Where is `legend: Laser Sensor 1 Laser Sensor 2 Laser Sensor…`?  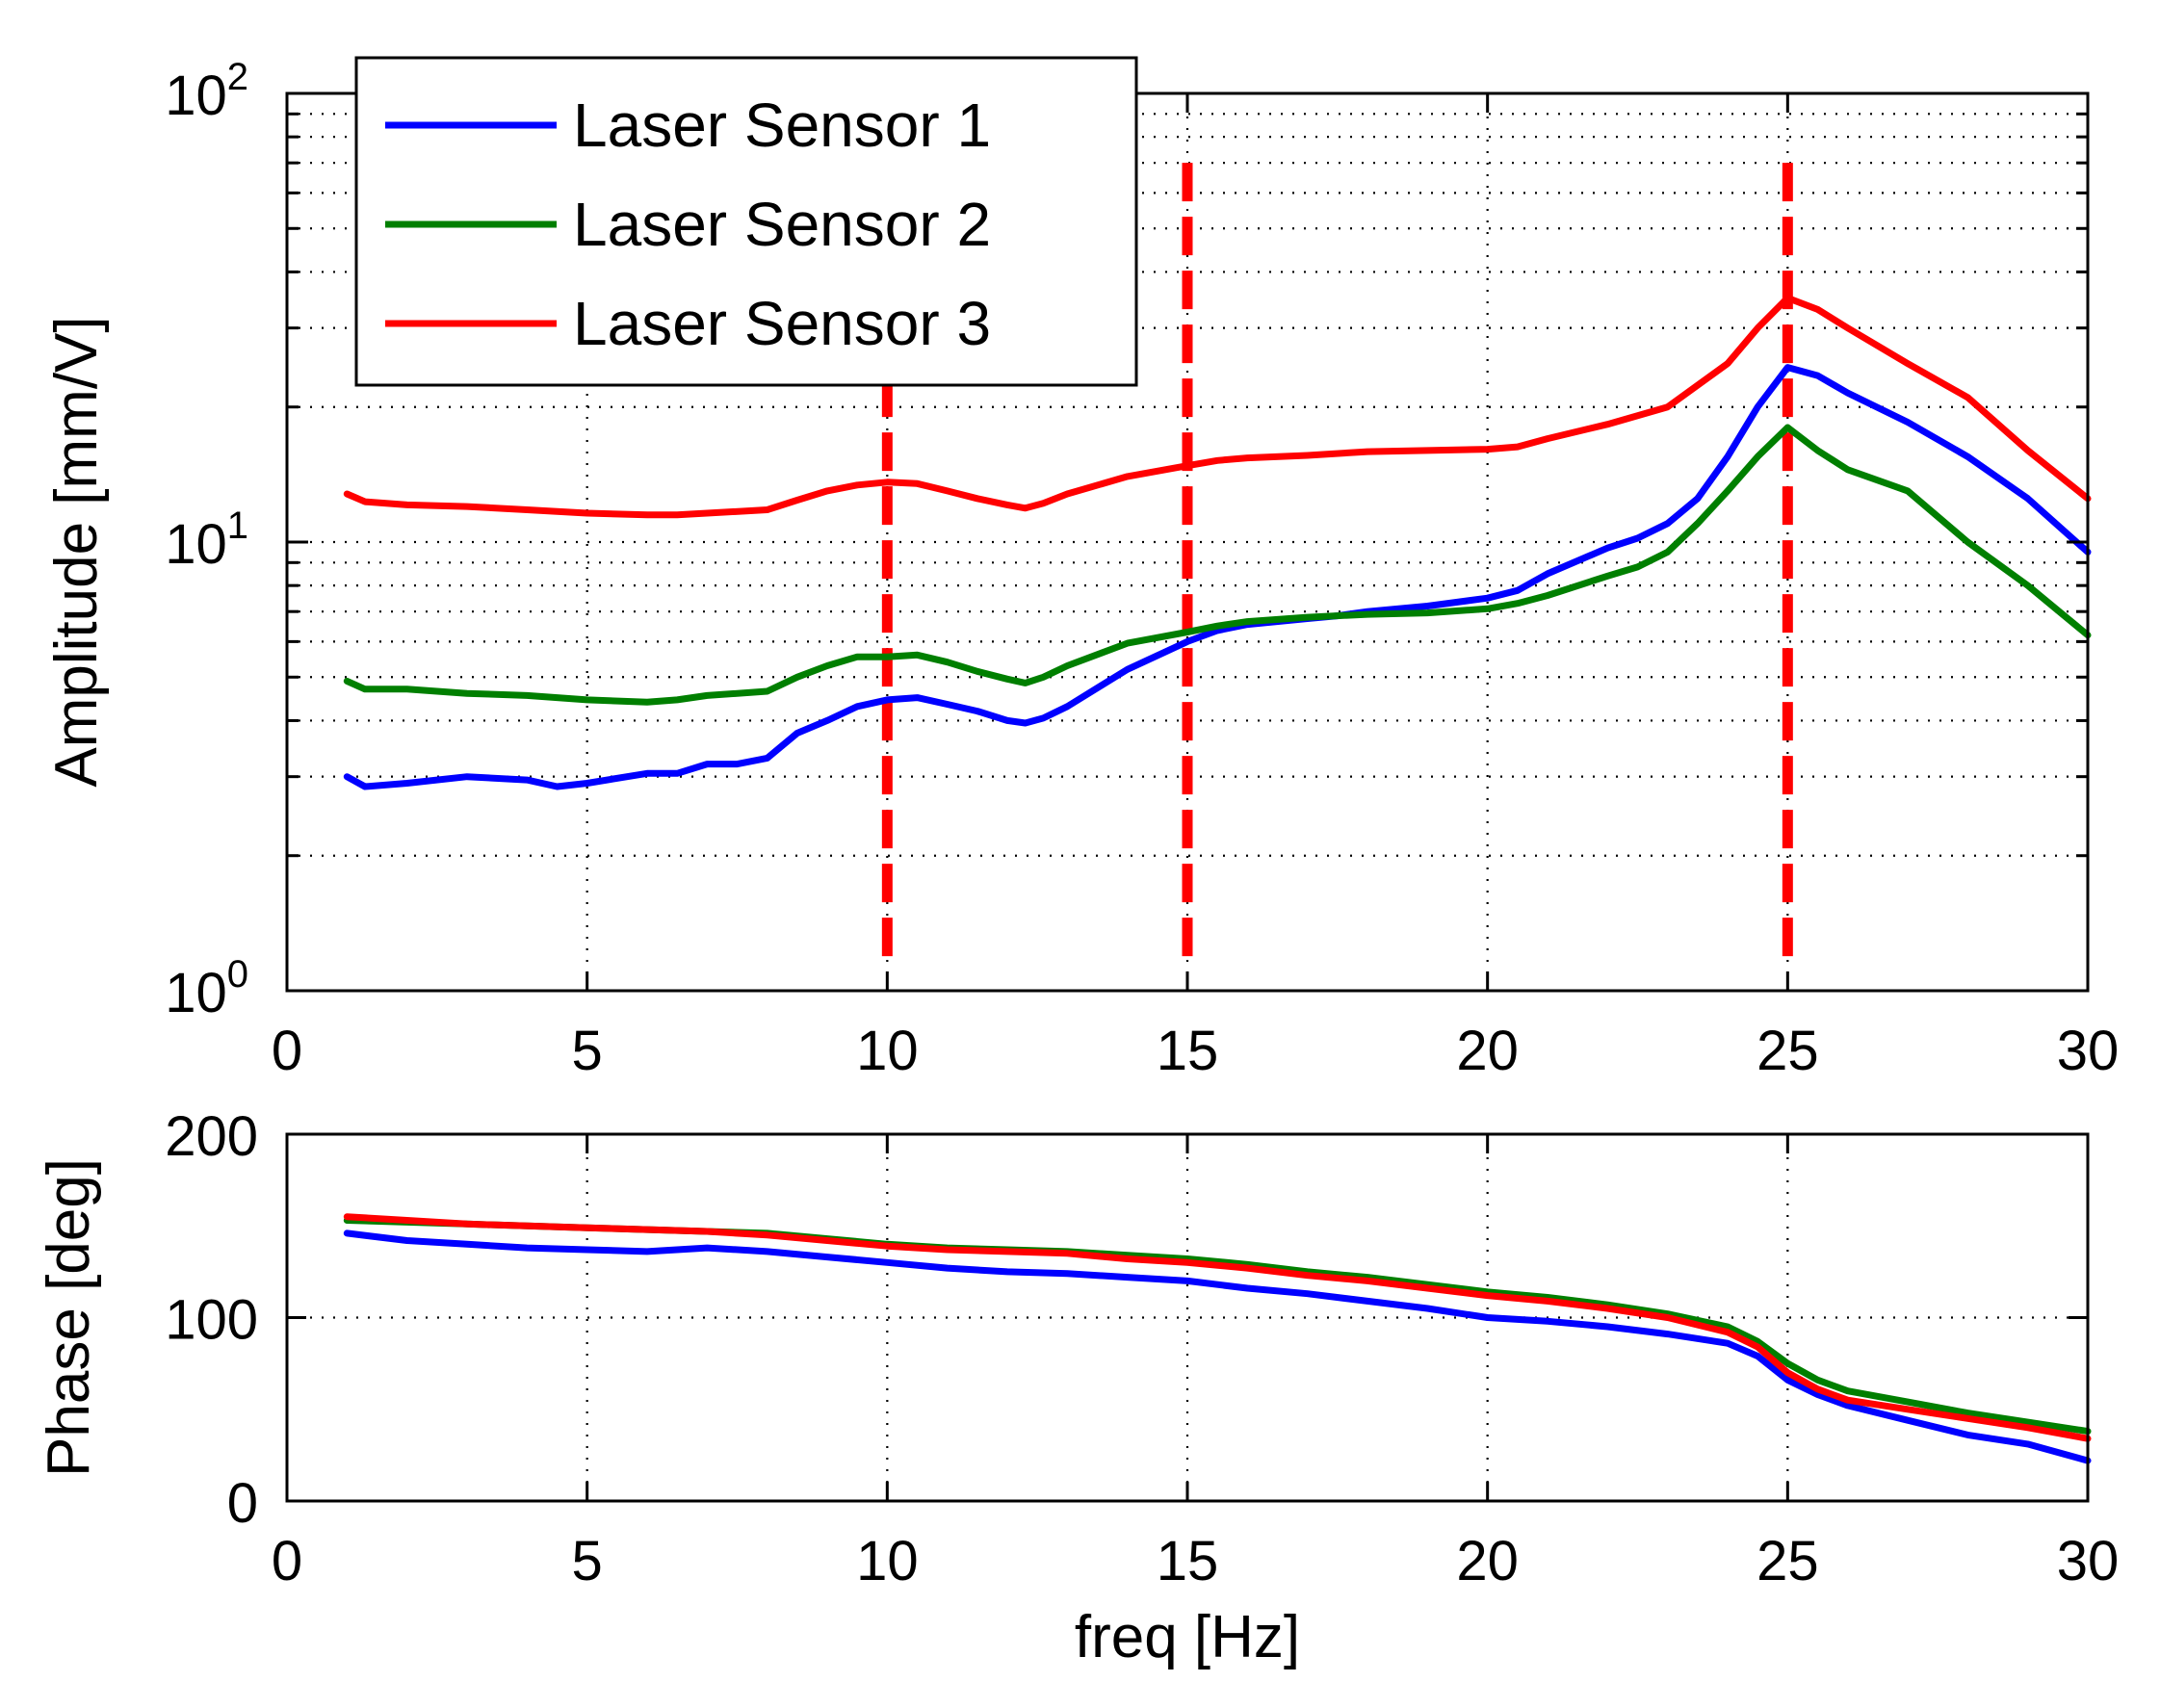
legend: Laser Sensor 1 Laser Sensor 2 Laser Sensor… is located at coordinates (746, 221).